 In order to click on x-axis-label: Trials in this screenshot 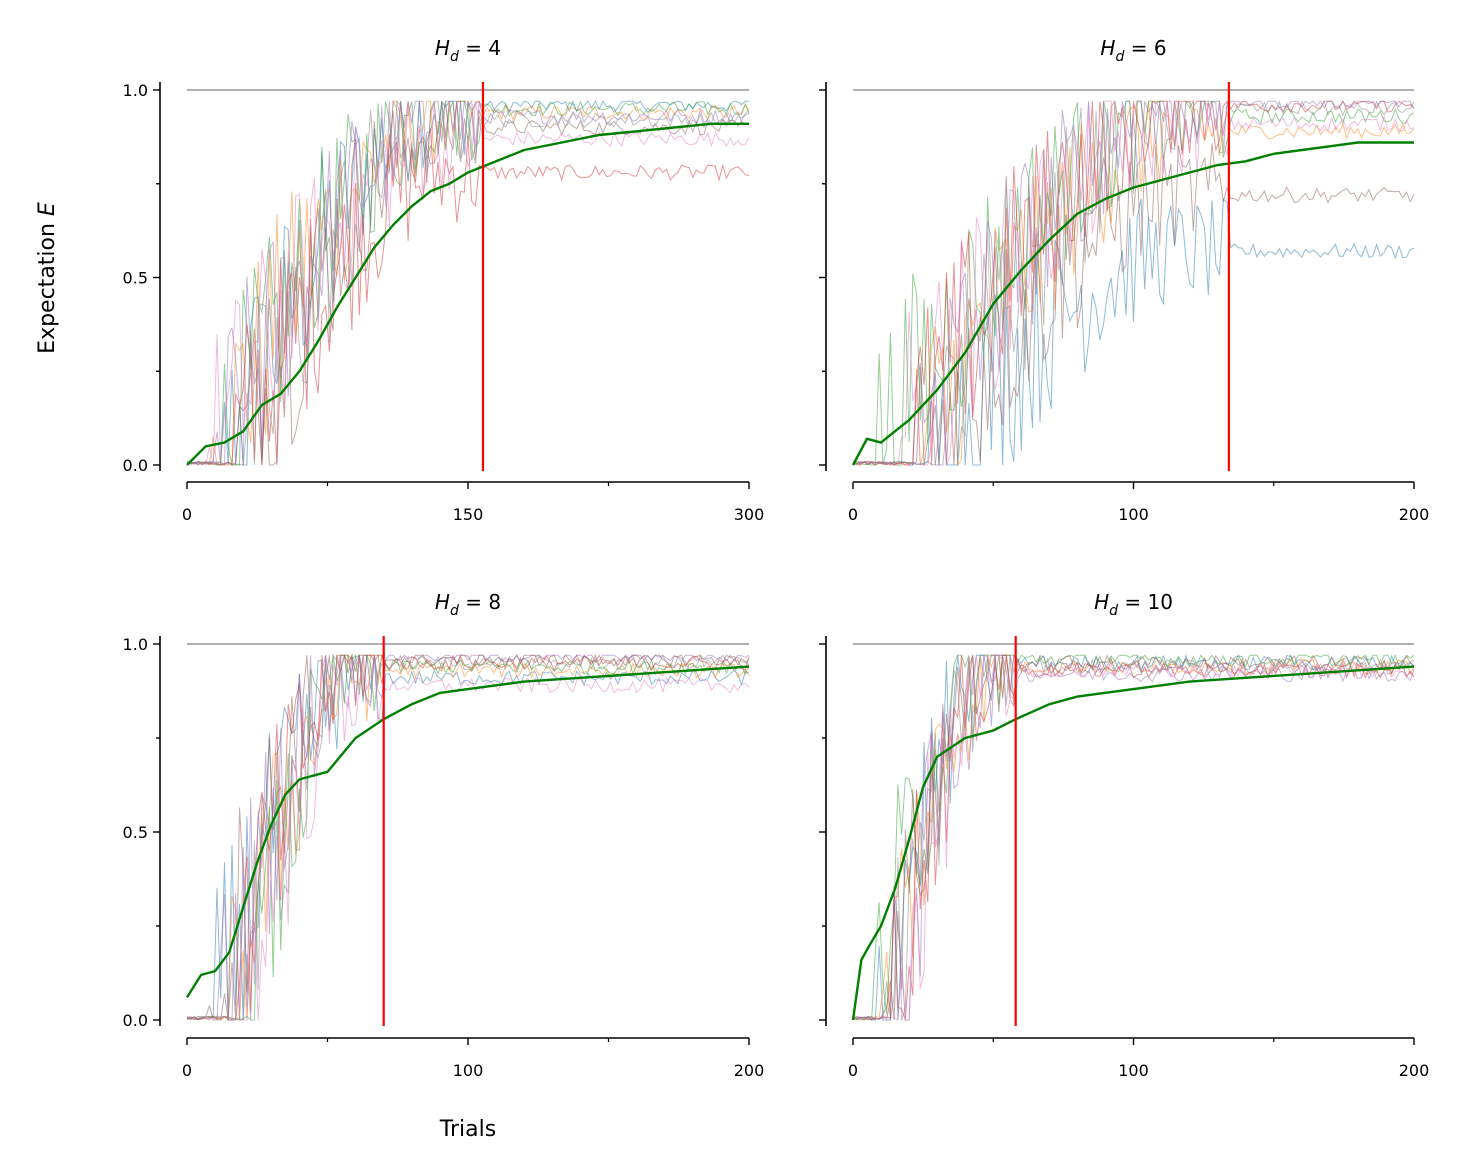, I will do `click(467, 1129)`.